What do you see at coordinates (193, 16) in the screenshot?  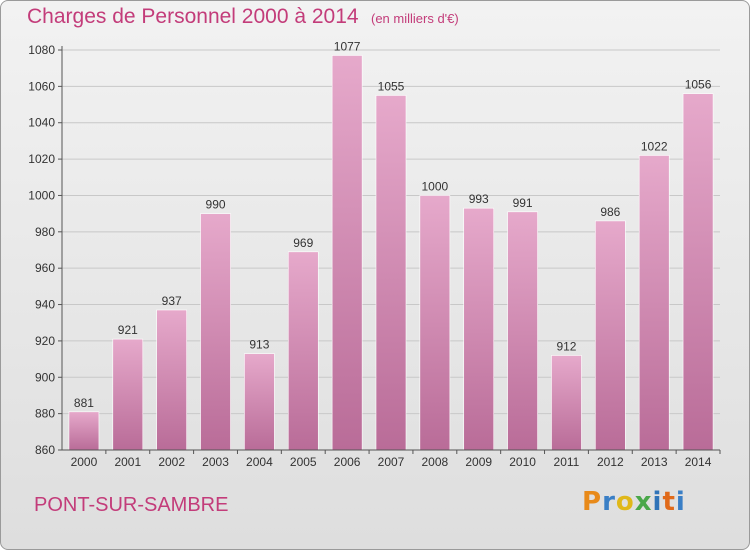 I see `chart-title: Charges de Personnel 2000 à 2014` at bounding box center [193, 16].